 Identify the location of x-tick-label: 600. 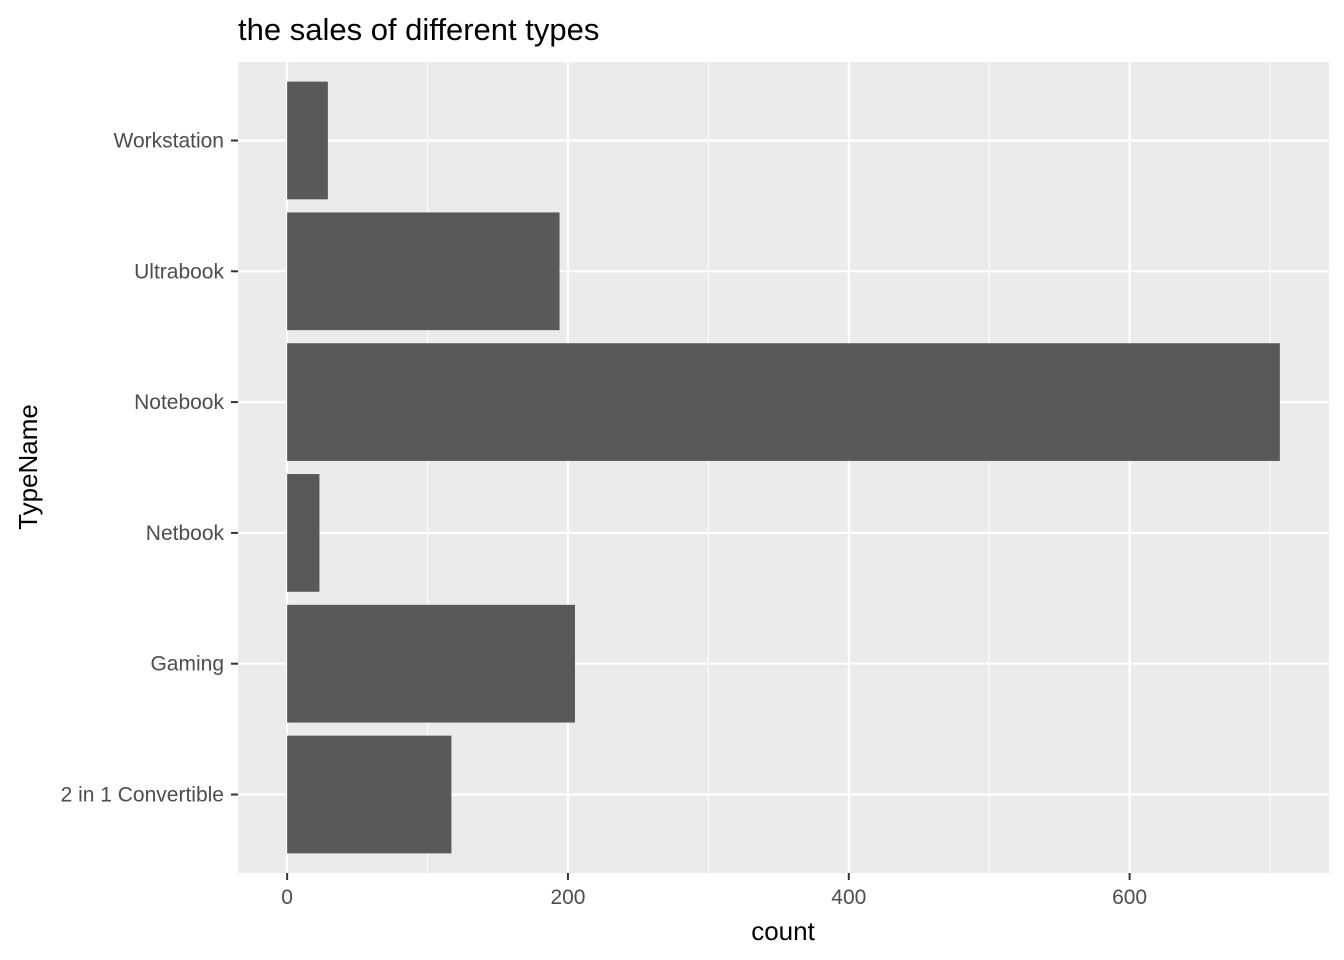
(1129, 897).